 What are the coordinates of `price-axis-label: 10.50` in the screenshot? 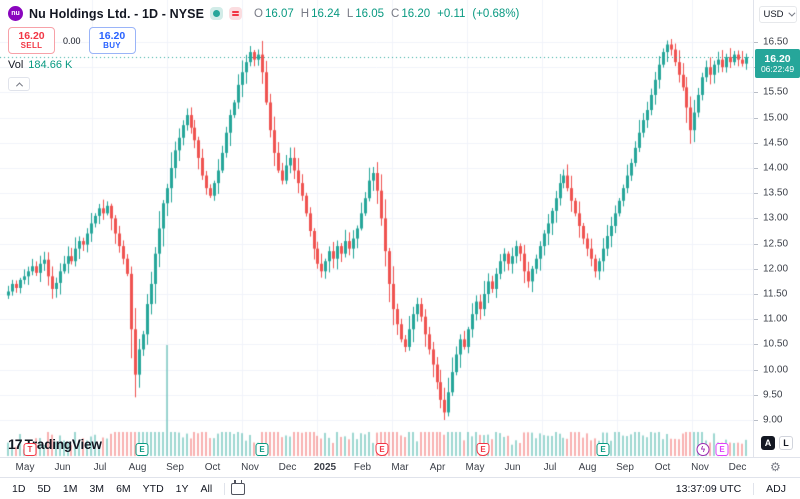 It's located at (776, 344).